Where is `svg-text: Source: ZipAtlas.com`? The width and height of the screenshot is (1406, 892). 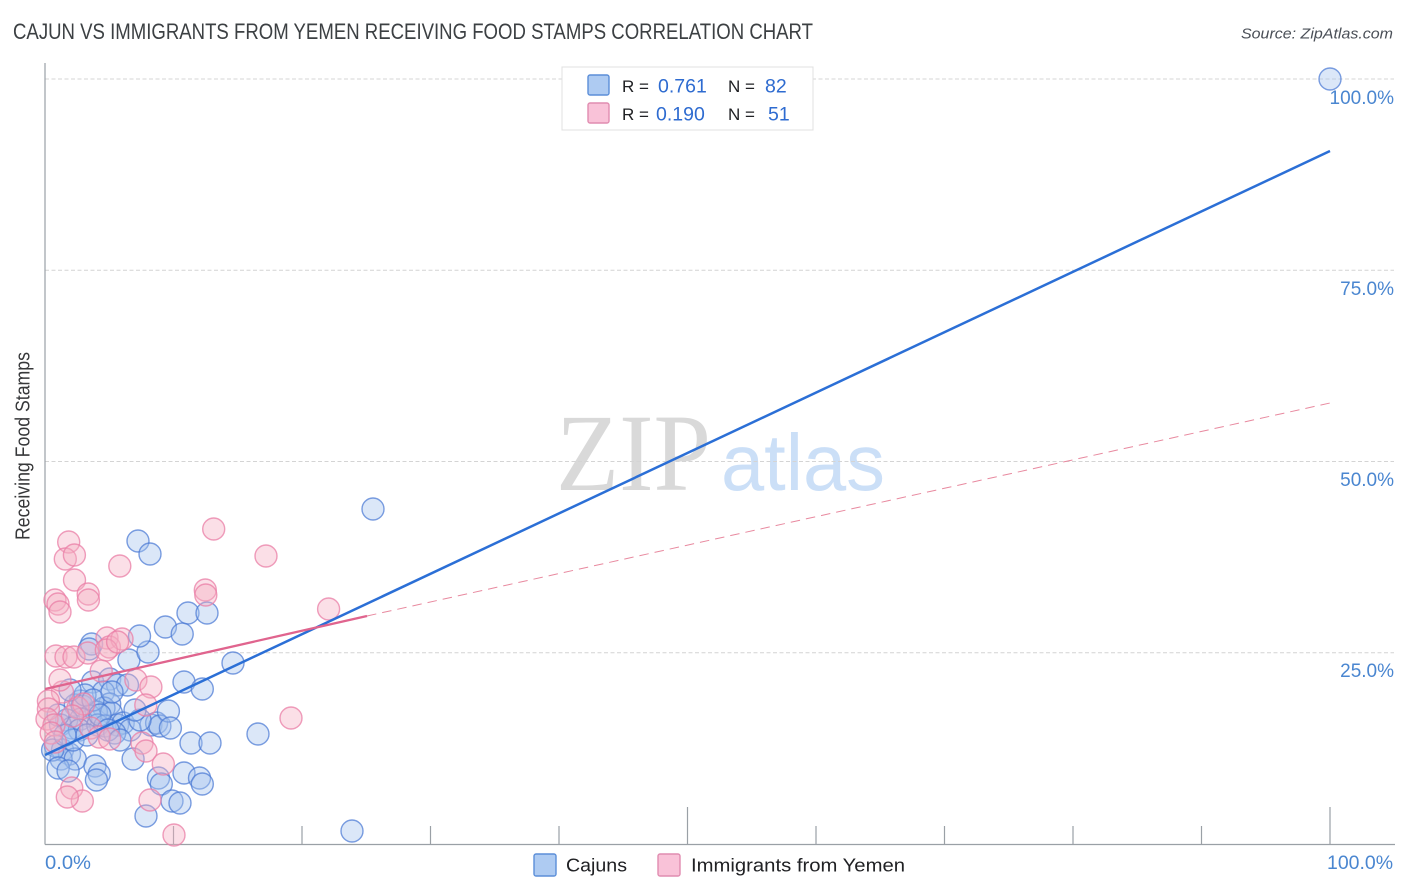 svg-text: Source: ZipAtlas.com is located at coordinates (1317, 35).